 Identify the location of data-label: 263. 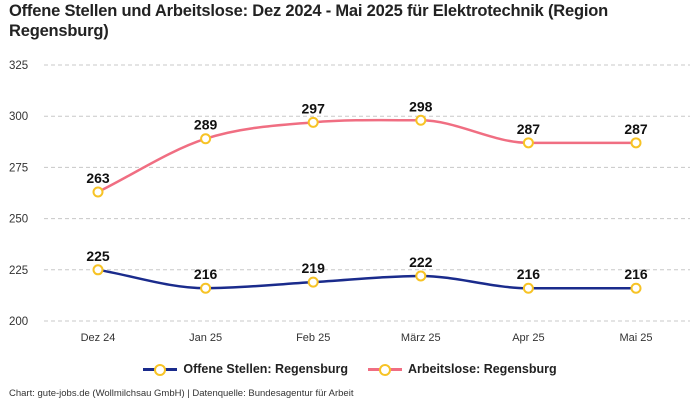
(98, 178).